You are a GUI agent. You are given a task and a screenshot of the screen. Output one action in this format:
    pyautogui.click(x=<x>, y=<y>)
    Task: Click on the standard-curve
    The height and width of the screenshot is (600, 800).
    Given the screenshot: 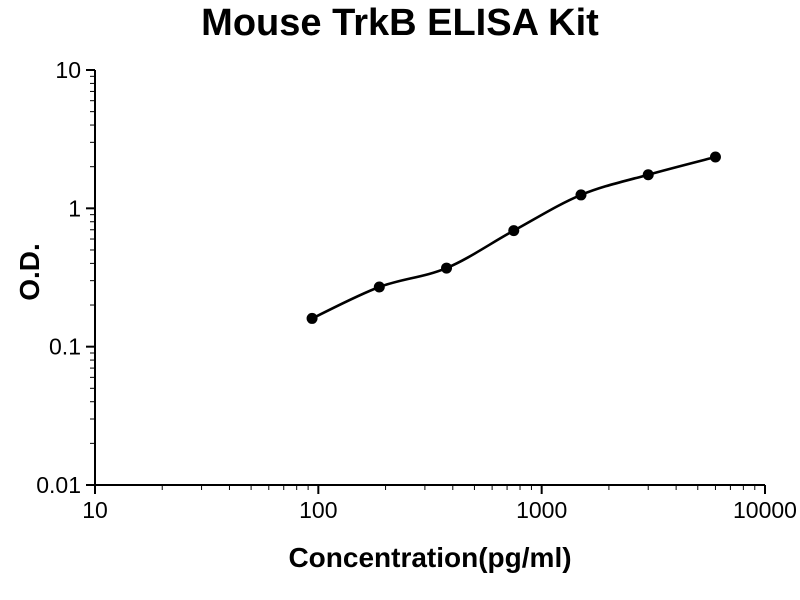 What is the action you would take?
    pyautogui.click(x=513, y=237)
    